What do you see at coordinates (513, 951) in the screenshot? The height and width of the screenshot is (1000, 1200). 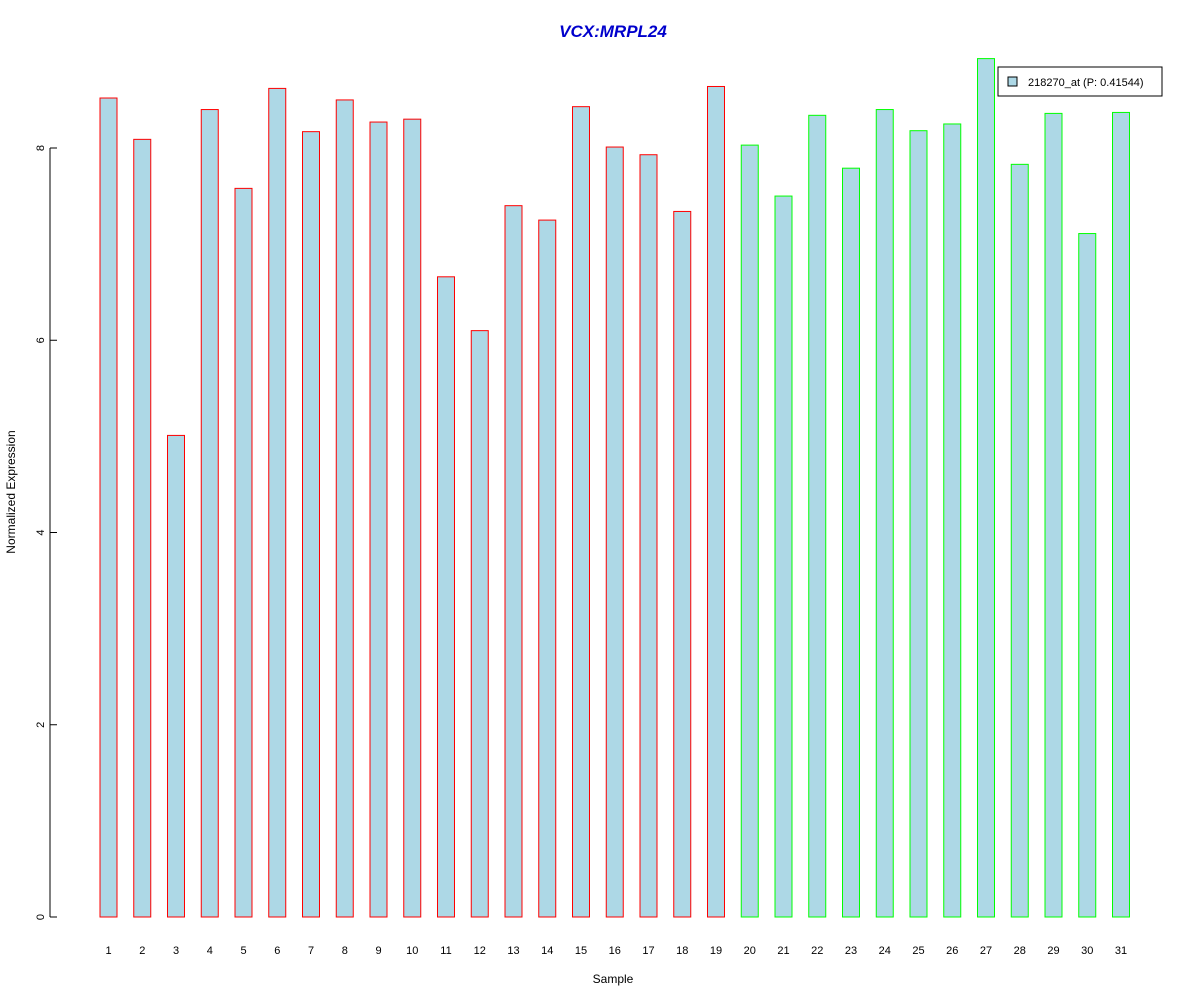 I see `x-tick-label: 13` at bounding box center [513, 951].